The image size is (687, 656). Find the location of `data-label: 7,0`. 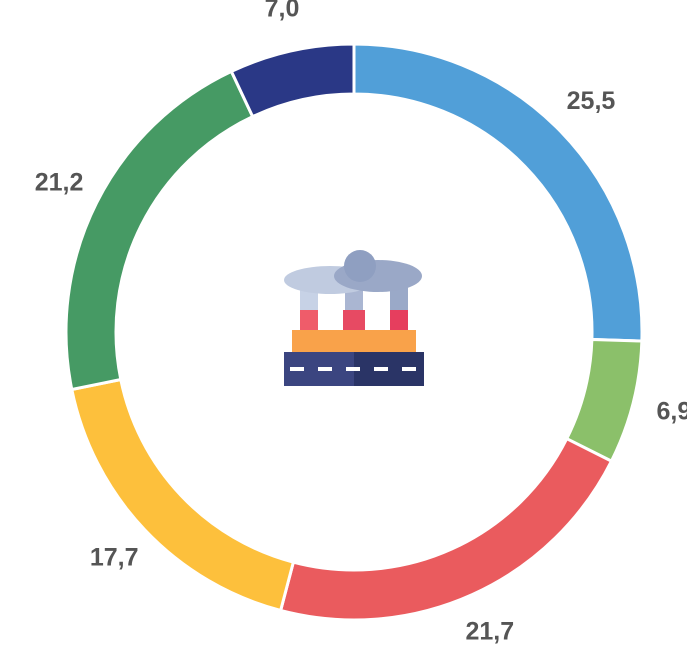

data-label: 7,0 is located at coordinates (282, 11).